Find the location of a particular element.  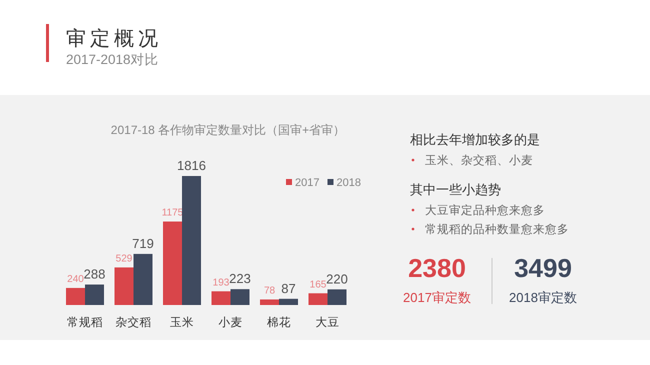

data-label: 719 is located at coordinates (143, 243).